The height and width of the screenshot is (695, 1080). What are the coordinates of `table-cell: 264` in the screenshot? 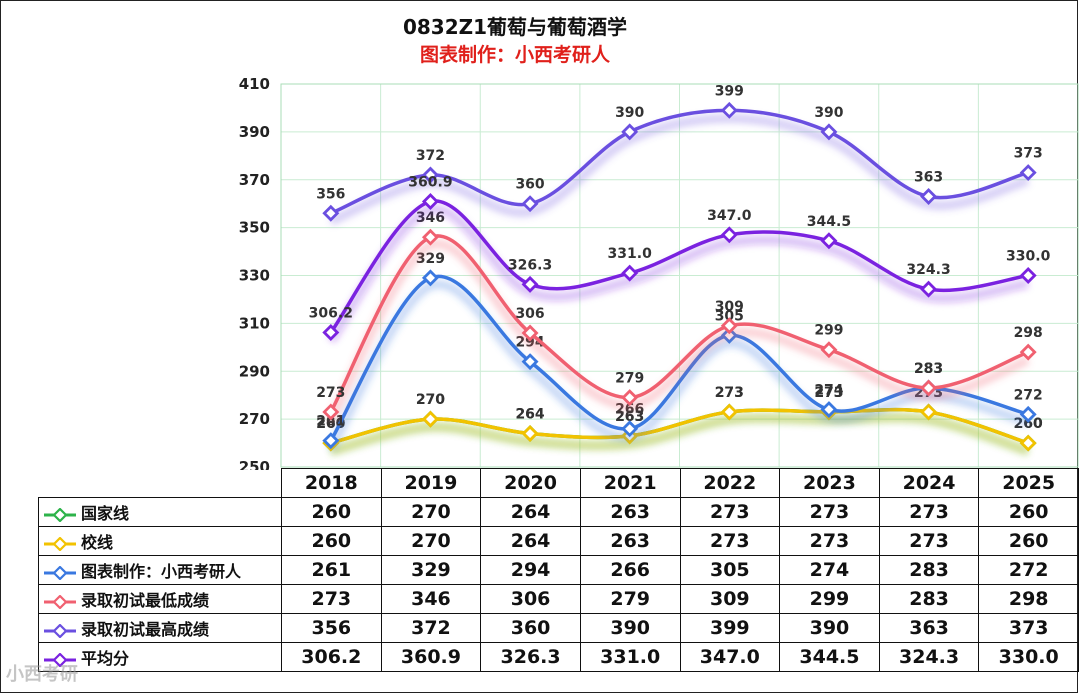 It's located at (530, 512).